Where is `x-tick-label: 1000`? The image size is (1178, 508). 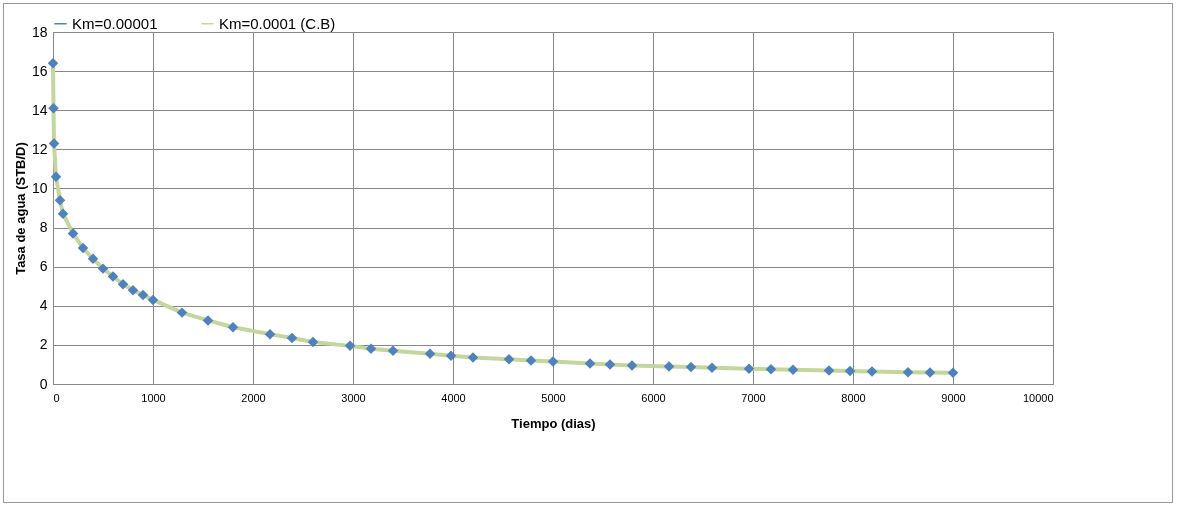
x-tick-label: 1000 is located at coordinates (153, 397).